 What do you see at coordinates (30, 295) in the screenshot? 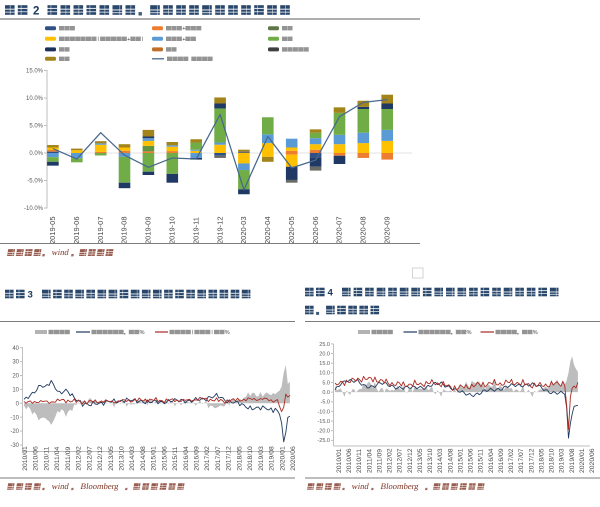
I see `svg-text: 3` at bounding box center [30, 295].